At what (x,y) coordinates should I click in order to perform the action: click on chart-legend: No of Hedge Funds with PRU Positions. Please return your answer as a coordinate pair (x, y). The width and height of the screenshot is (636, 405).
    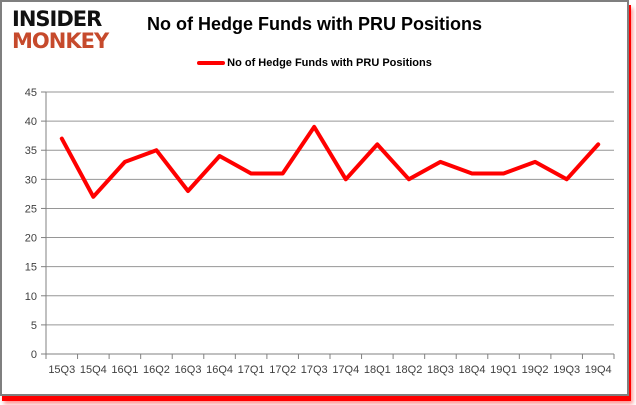
    Looking at the image, I should click on (314, 63).